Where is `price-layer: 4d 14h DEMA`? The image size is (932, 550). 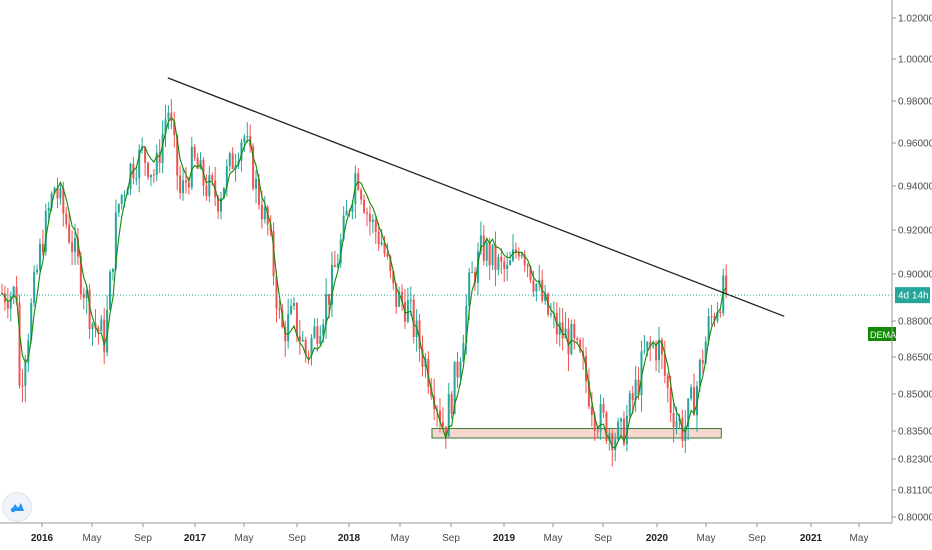 price-layer: 4d 14h DEMA is located at coordinates (465, 314).